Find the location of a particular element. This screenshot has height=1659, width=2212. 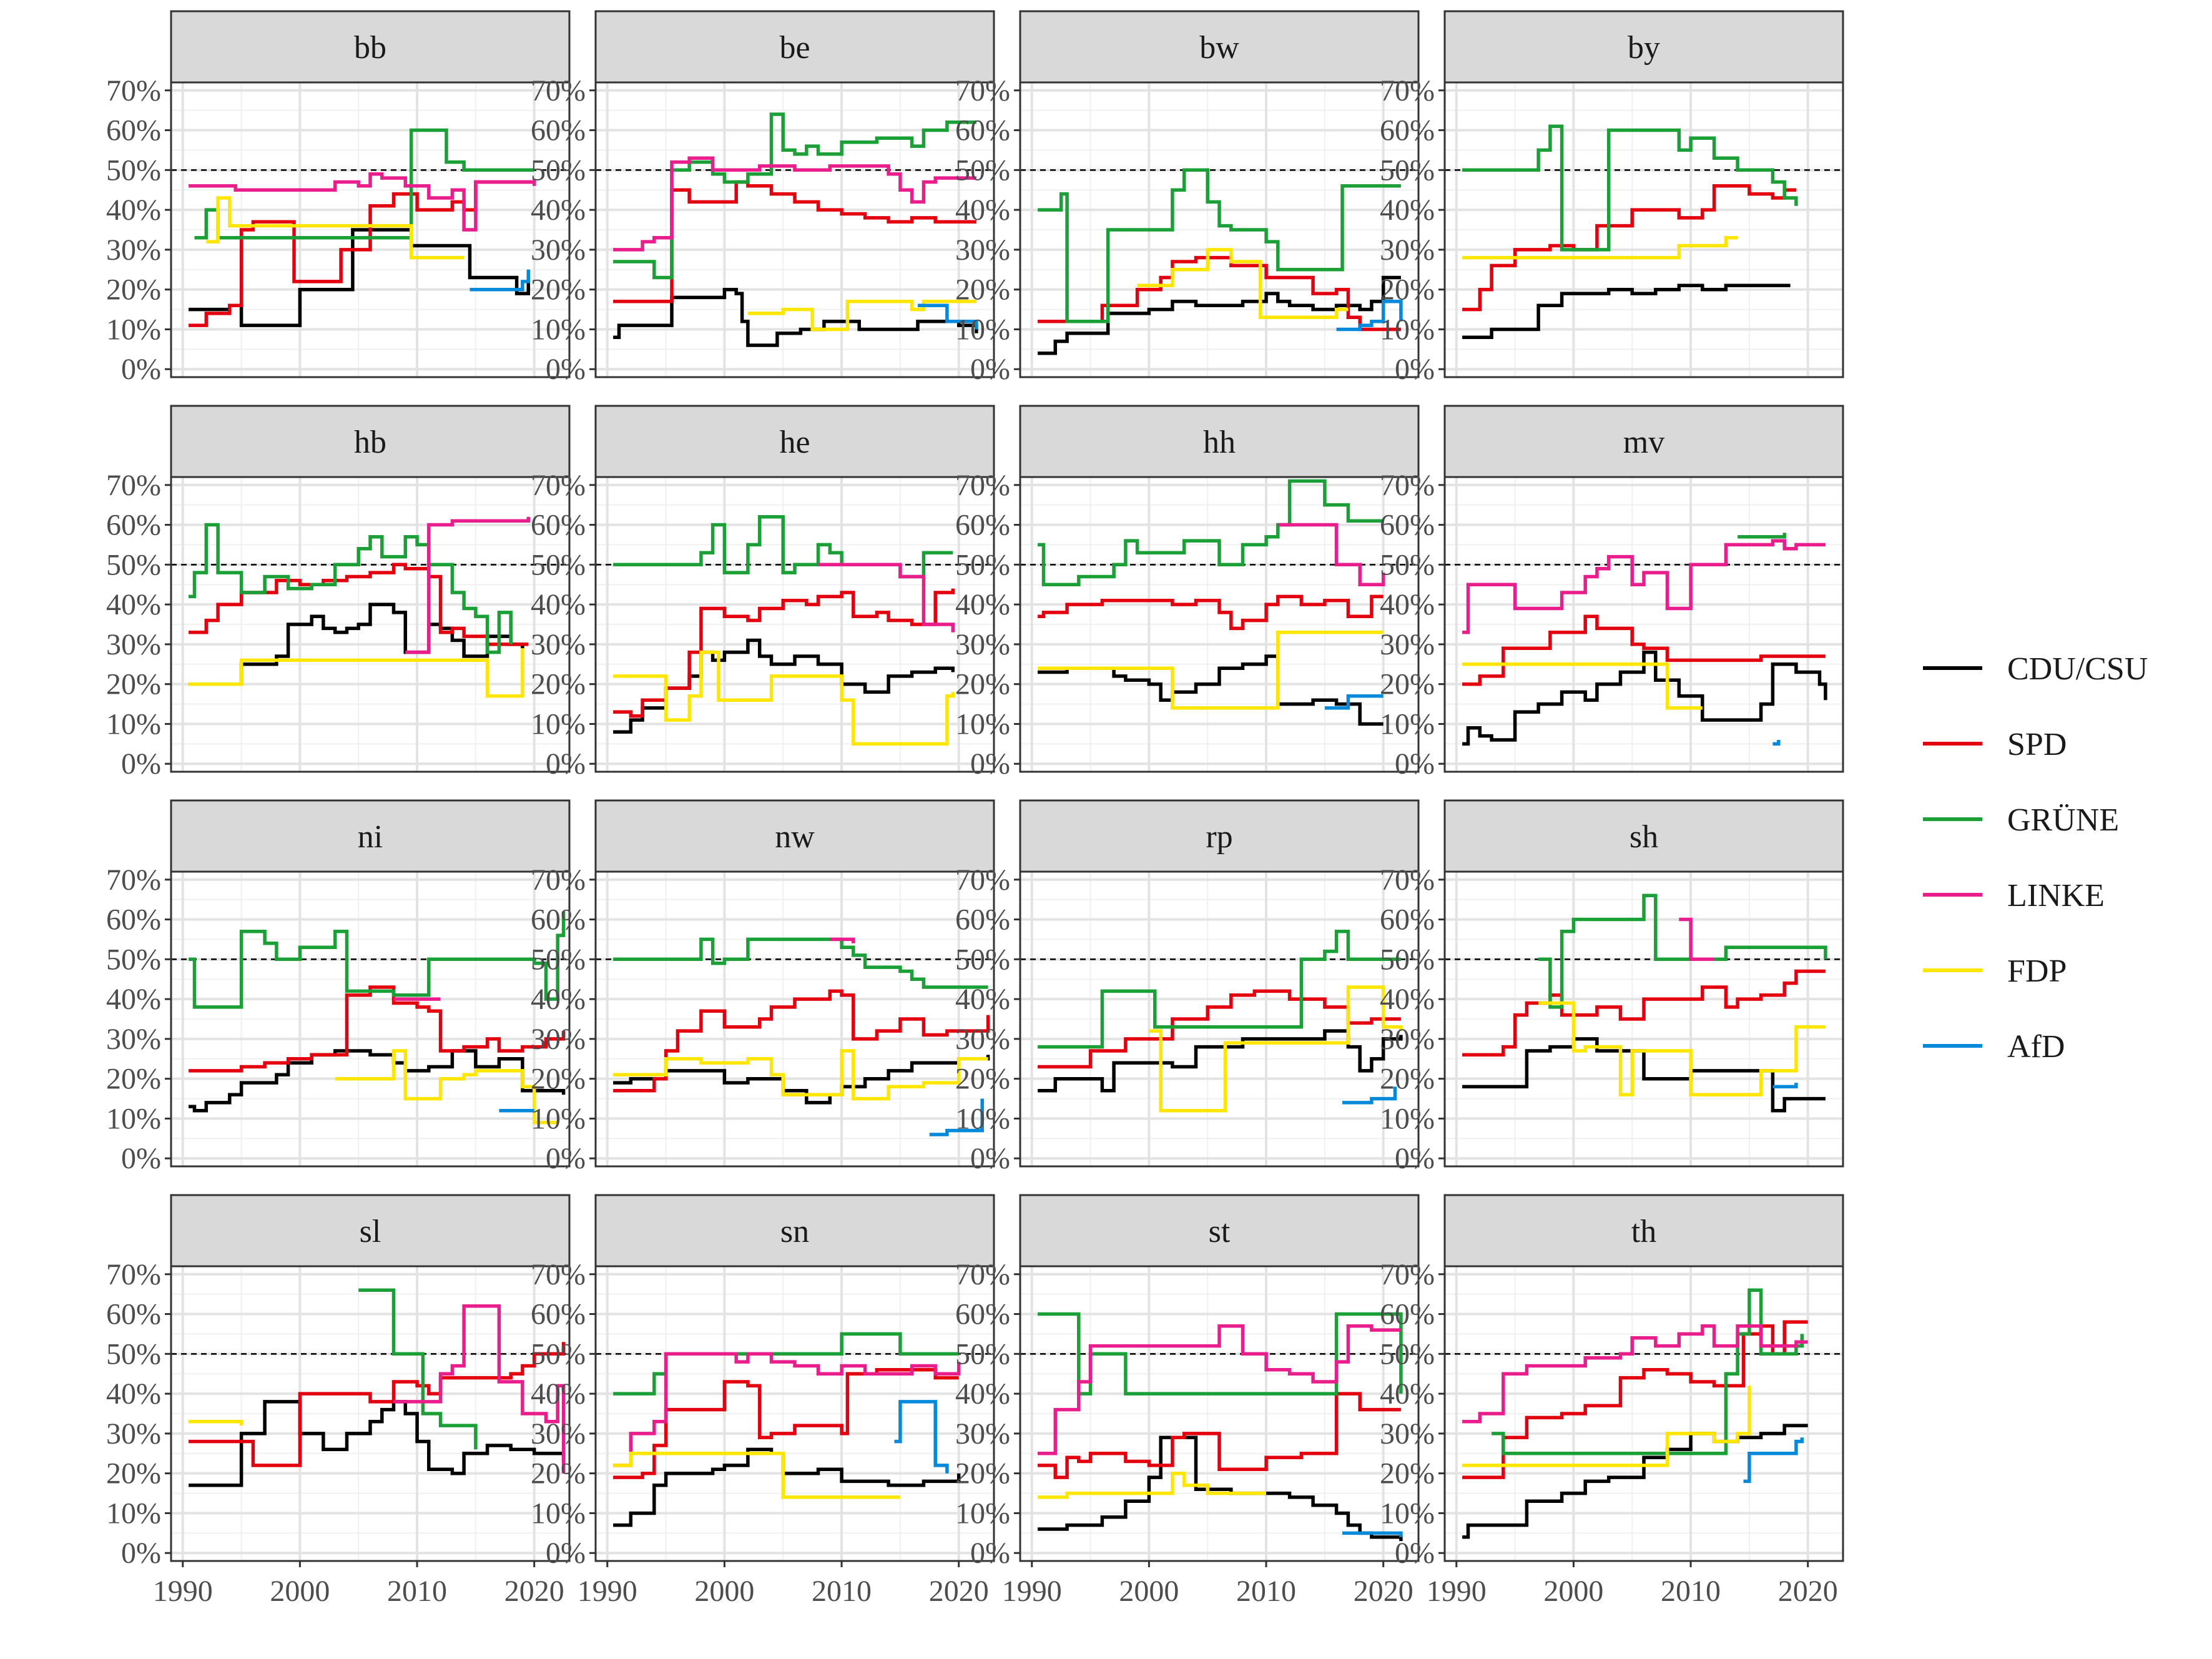

legend-label: AfD is located at coordinates (2036, 1047).